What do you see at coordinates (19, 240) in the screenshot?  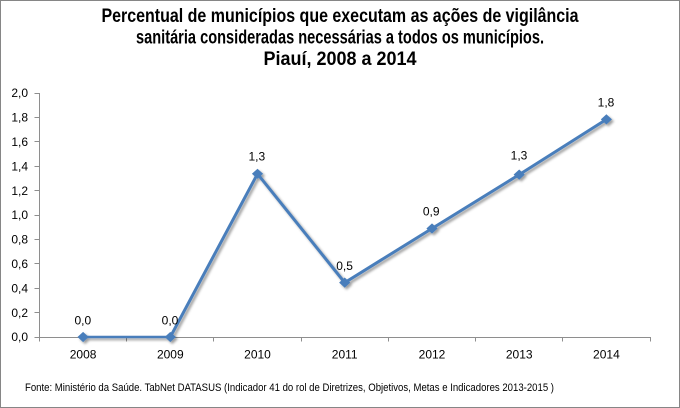 I see `svg-text: 0,8` at bounding box center [19, 240].